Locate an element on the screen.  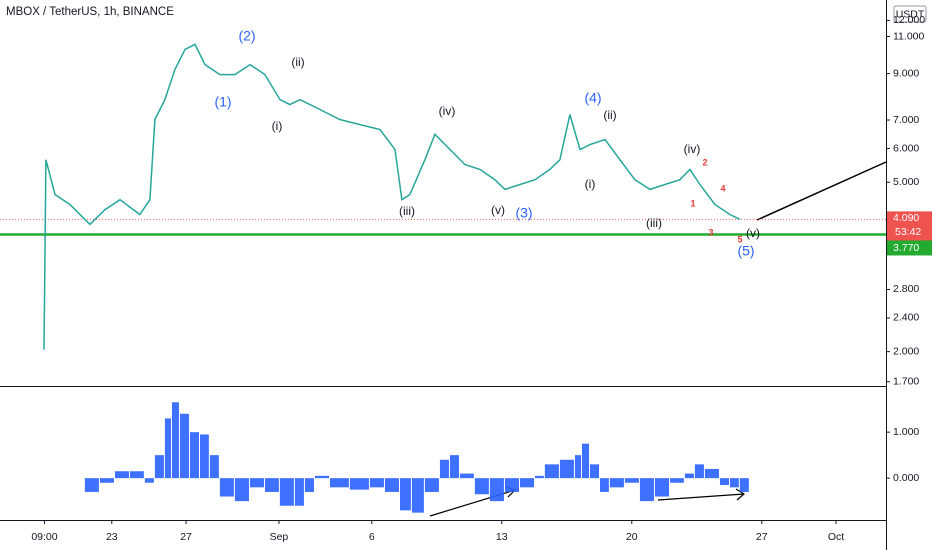
y-tick-label: 2.400 is located at coordinates (906, 318).